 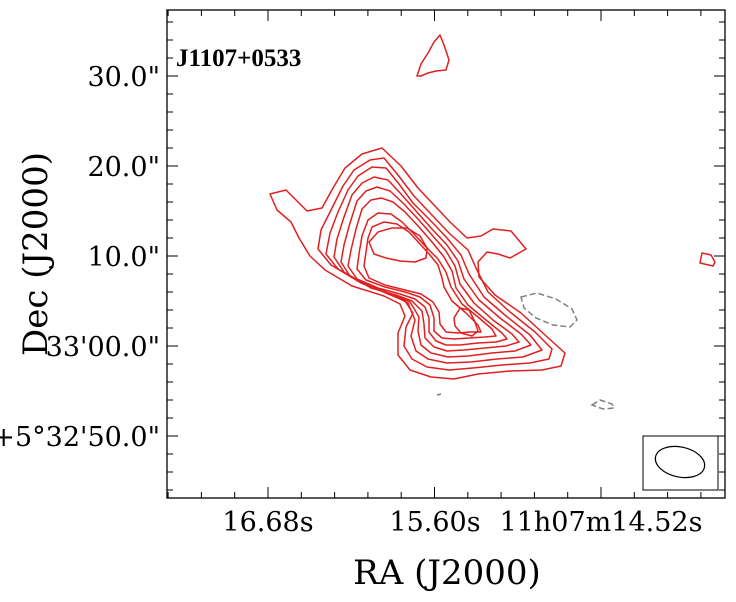 What do you see at coordinates (238, 58) in the screenshot?
I see `source-label: J1107+0533` at bounding box center [238, 58].